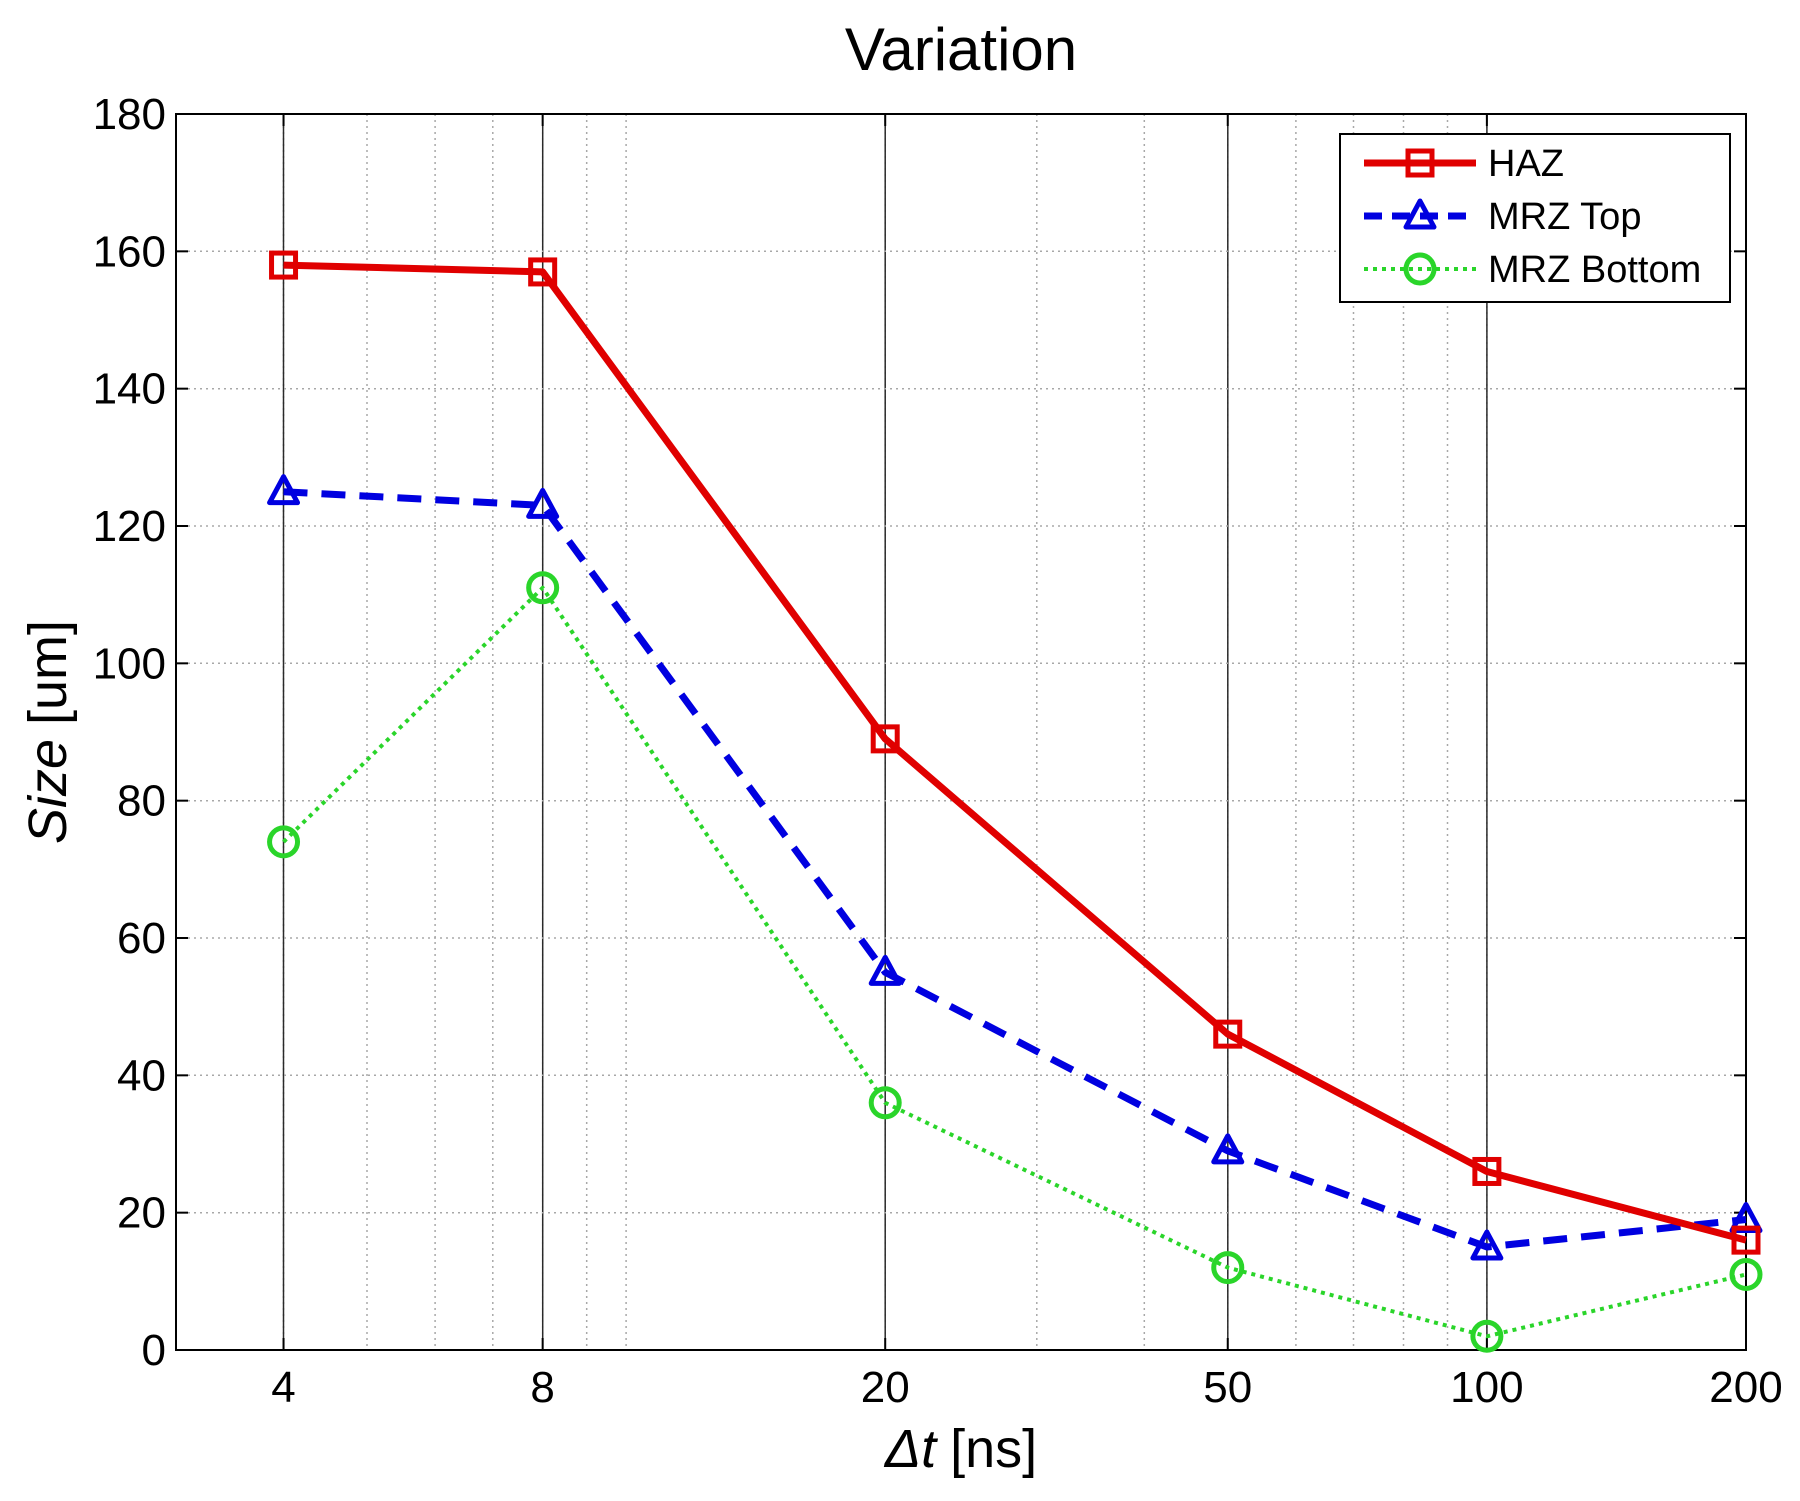  I want to click on legend-items: HAZ MRZ Top MRZ Bottom, so click(1532, 217).